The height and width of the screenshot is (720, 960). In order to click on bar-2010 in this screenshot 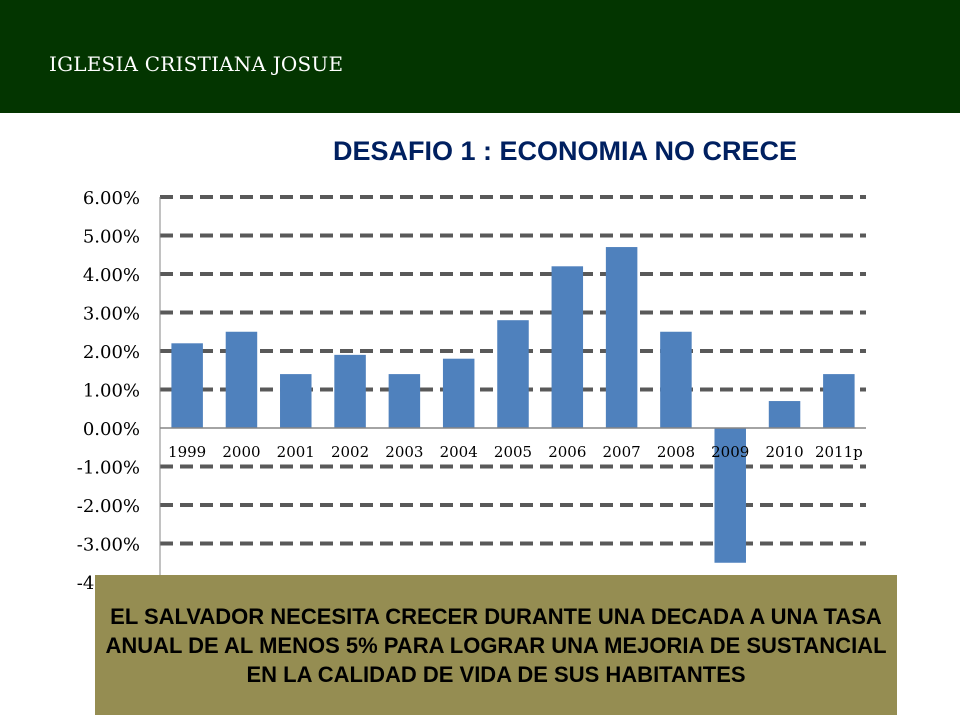, I will do `click(784, 414)`.